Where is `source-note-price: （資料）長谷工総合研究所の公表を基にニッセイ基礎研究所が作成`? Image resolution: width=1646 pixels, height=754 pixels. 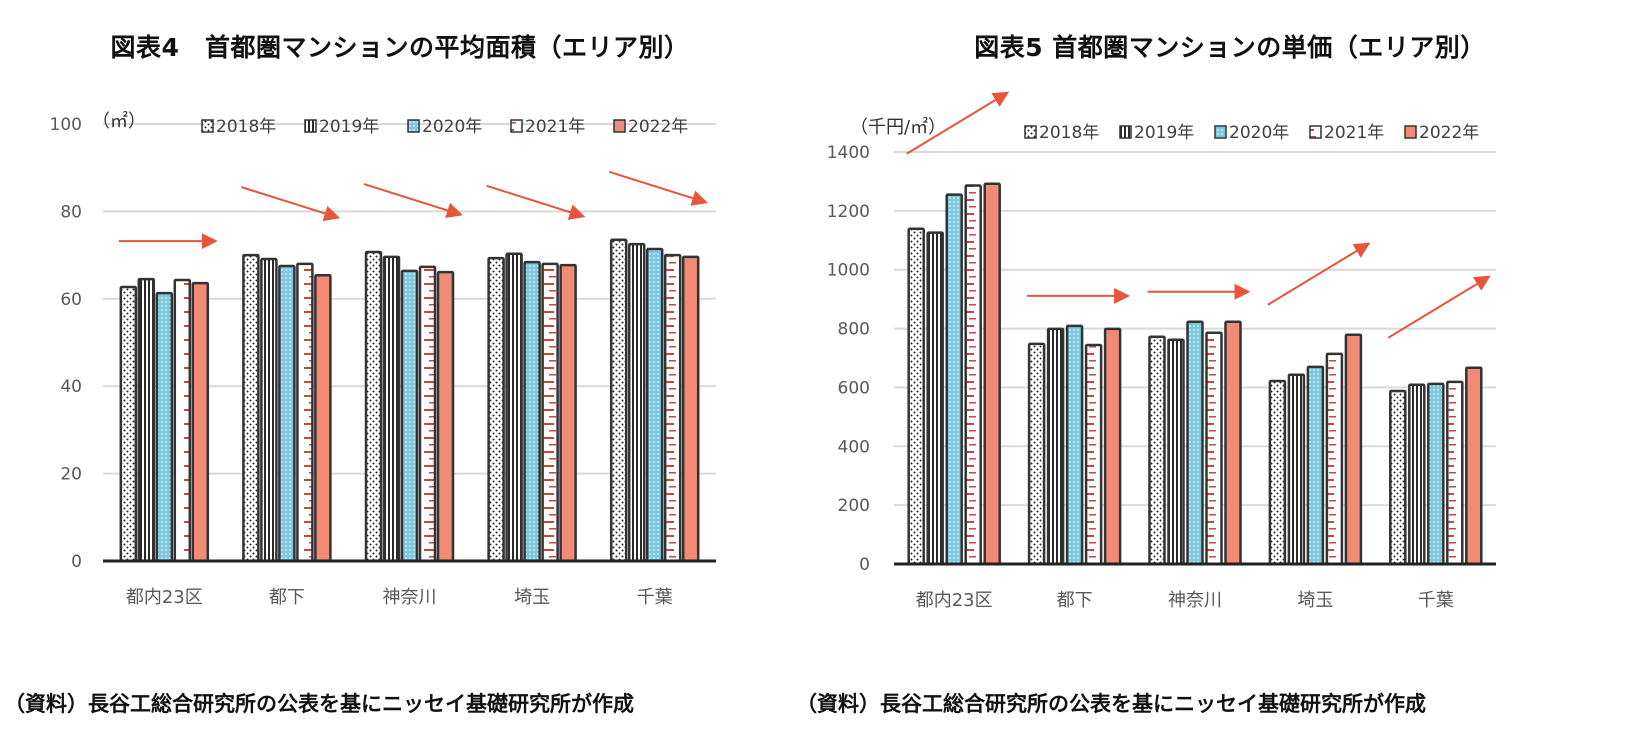 source-note-price: （資料）長谷工総合研究所の公表を基にニッセイ基礎研究所が作成 is located at coordinates (1111, 704).